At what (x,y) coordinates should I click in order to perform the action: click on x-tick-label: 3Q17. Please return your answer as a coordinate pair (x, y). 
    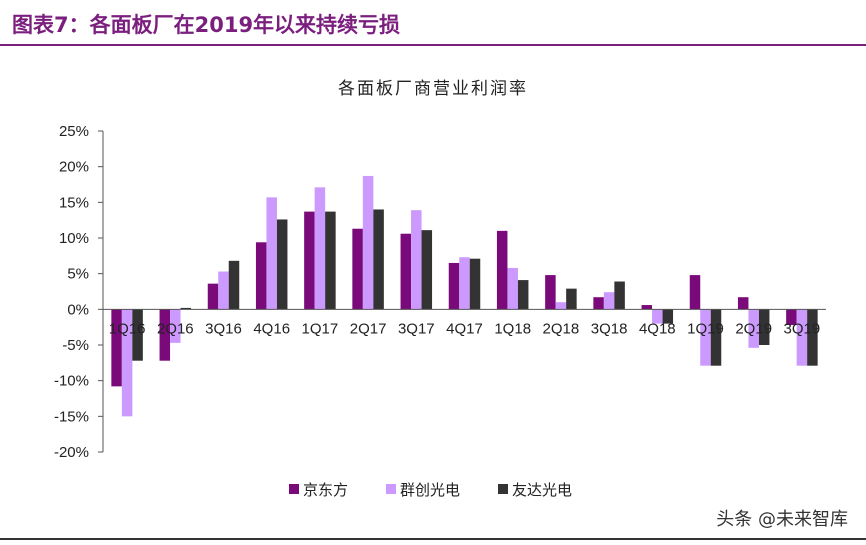
    Looking at the image, I should click on (416, 328).